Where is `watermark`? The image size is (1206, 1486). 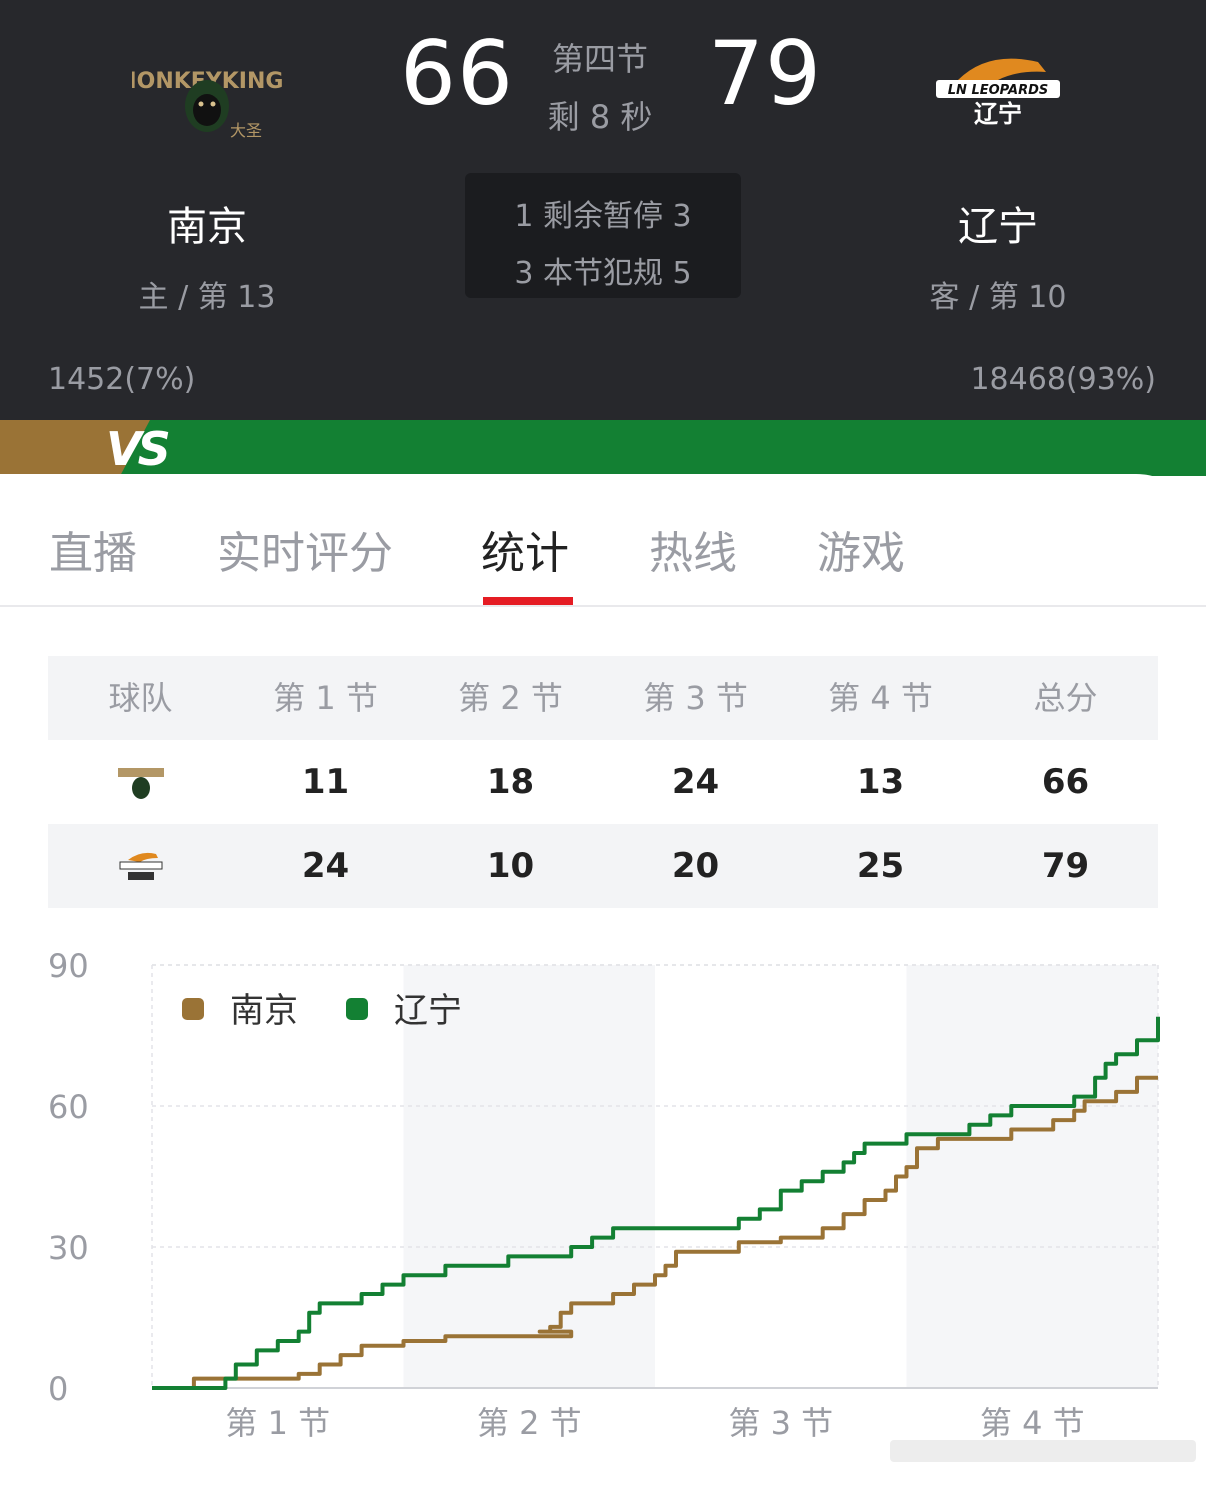
watermark is located at coordinates (1043, 1451).